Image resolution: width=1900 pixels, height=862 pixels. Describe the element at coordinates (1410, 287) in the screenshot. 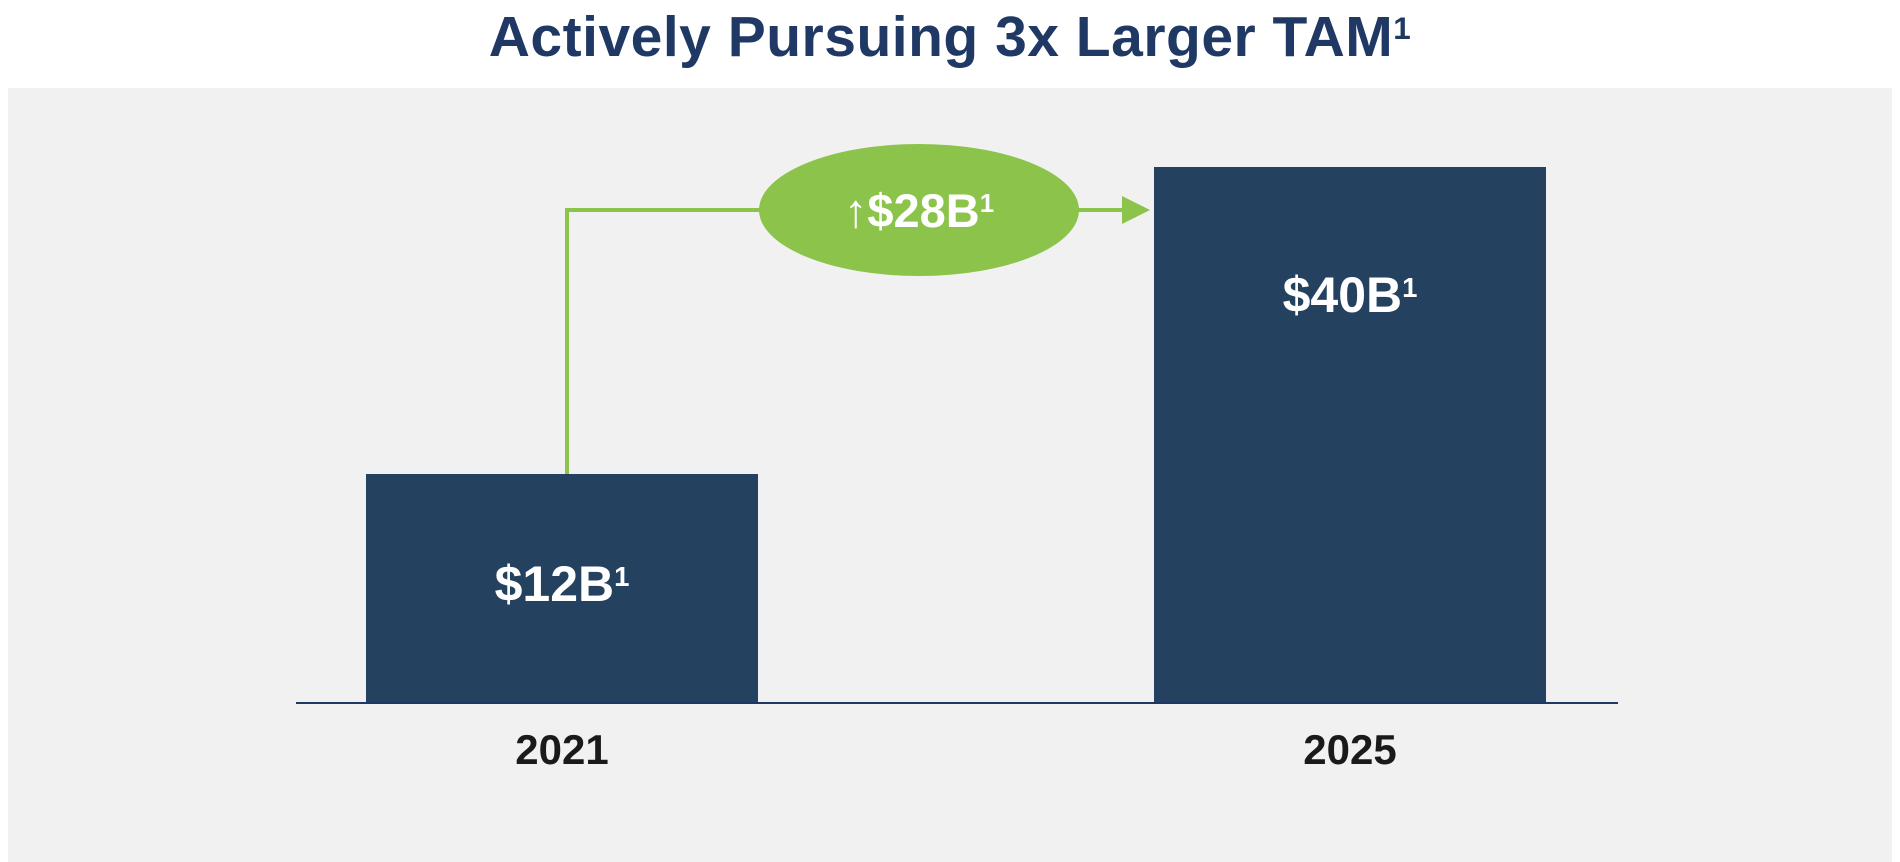

I see `bar-2025-footnote-marker: 1` at that location.